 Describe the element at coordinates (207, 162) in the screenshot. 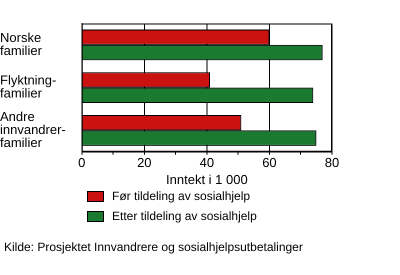

I see `x-tick-label: 40` at that location.